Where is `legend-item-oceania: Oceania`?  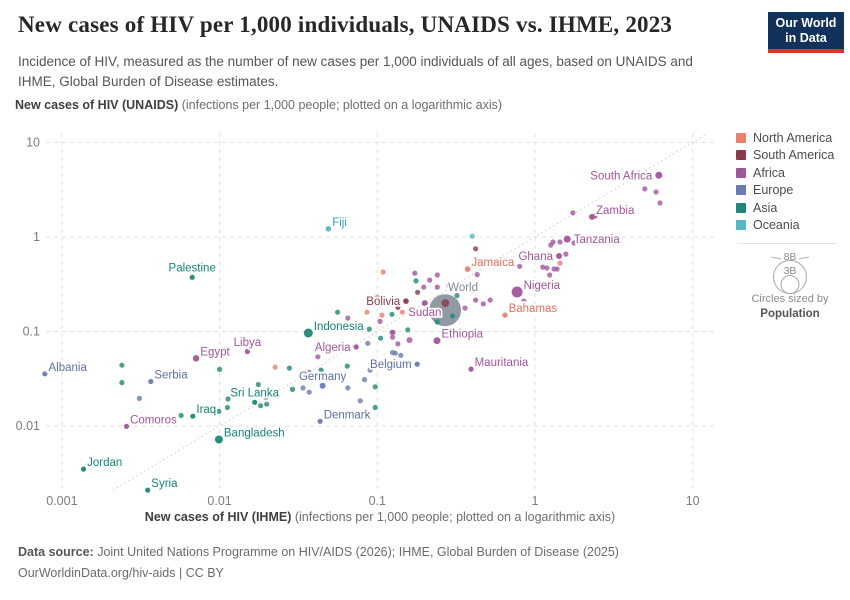 legend-item-oceania: Oceania is located at coordinates (792, 226).